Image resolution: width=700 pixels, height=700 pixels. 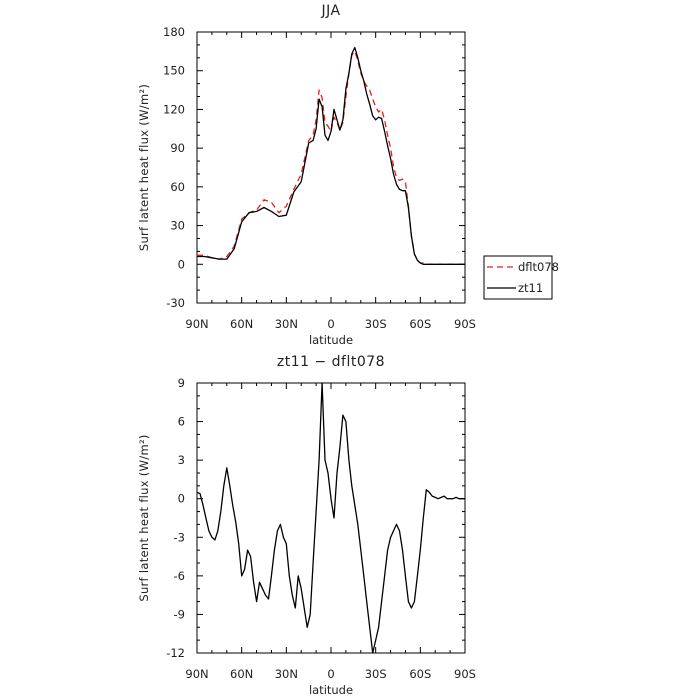 What do you see at coordinates (177, 148) in the screenshot?
I see `y-tick-label: 90` at bounding box center [177, 148].